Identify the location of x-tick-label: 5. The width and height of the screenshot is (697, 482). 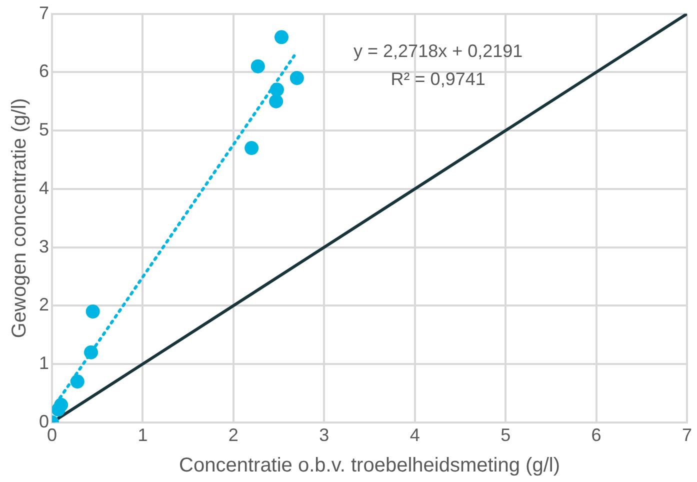
(505, 435).